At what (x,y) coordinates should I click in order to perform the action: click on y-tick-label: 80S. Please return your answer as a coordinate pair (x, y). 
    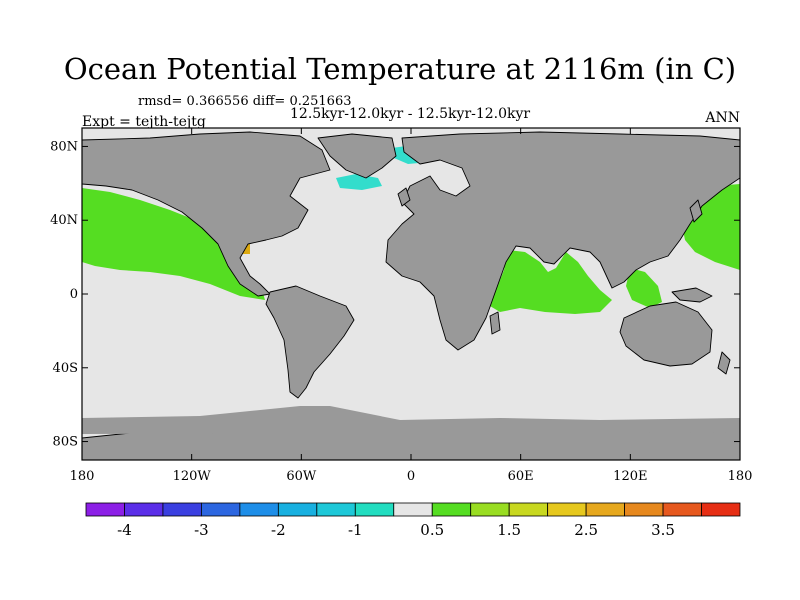
    Looking at the image, I should click on (65, 442).